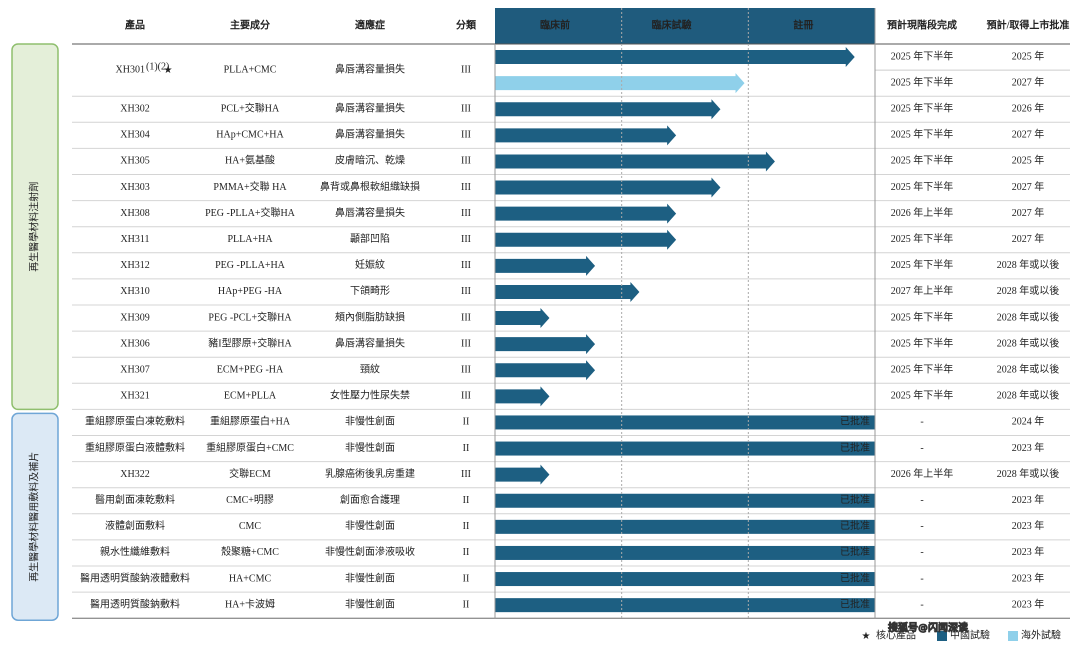  Describe the element at coordinates (250, 526) in the screenshot. I see `ingredients: CMC` at that location.